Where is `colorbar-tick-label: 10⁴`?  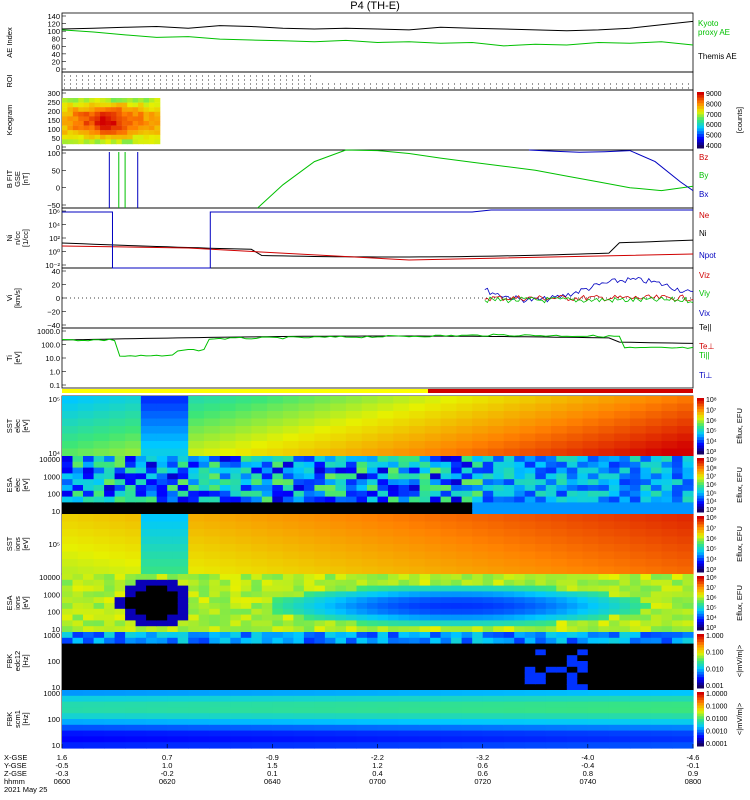 colorbar-tick-label: 10⁴ is located at coordinates (711, 618).